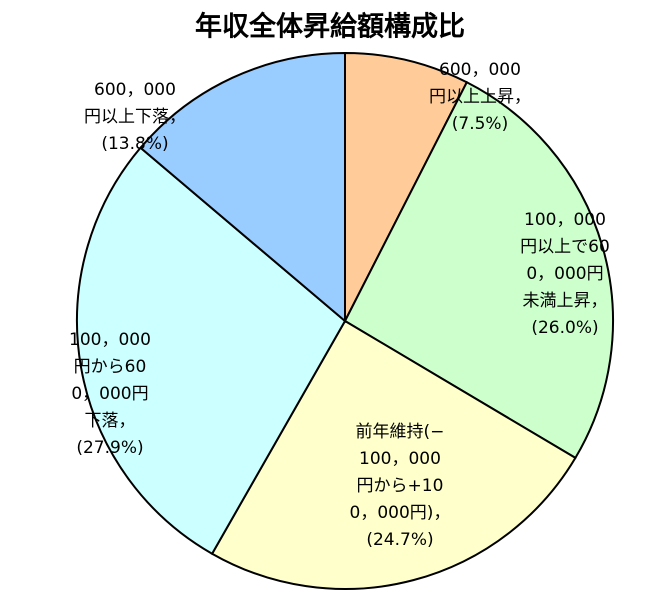 The width and height of the screenshot is (645, 602). What do you see at coordinates (110, 421) in the screenshot?
I see `slice-label: 下落，` at bounding box center [110, 421].